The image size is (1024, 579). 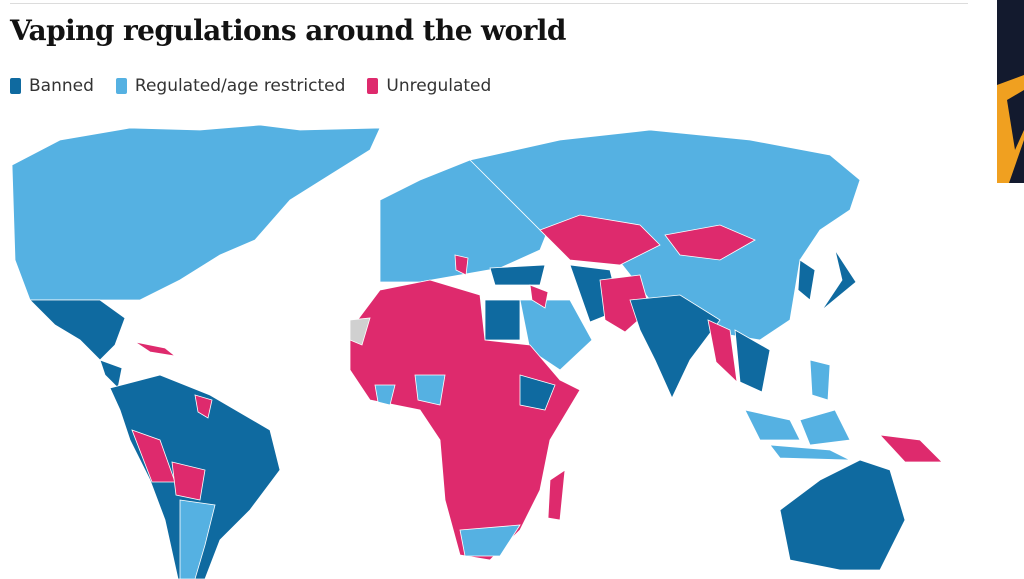 I want to click on legend-item: Banned, so click(x=52, y=86).